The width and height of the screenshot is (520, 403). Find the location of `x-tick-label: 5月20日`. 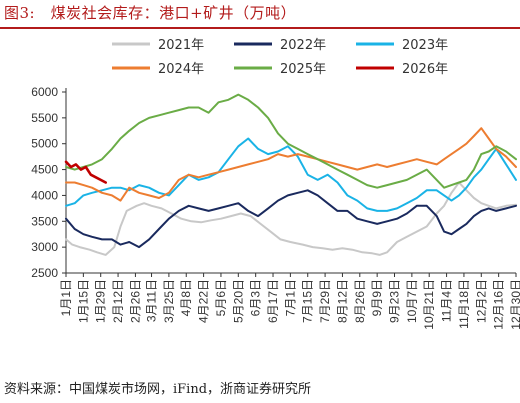

x-tick-label: 5月20日 is located at coordinates (238, 301).